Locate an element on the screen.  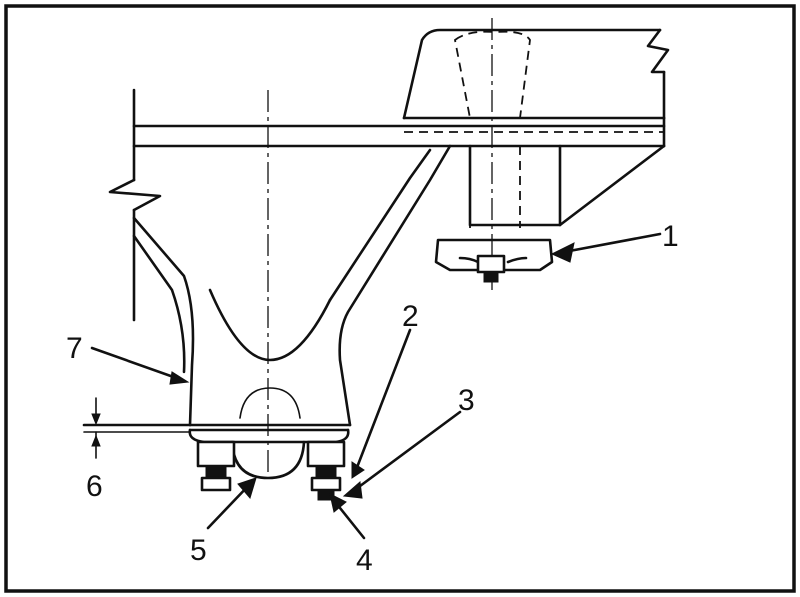
callout-2: 2 is located at coordinates (410, 316).